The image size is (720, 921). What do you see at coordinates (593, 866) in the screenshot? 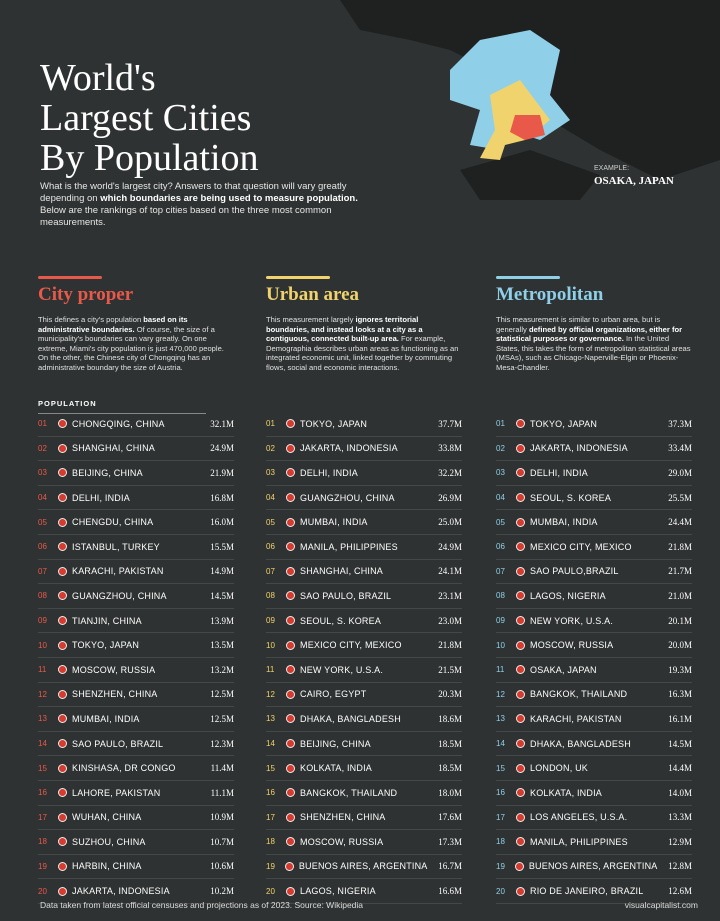
I see `city: BUENOS AIRES, ARGENTINA` at bounding box center [593, 866].